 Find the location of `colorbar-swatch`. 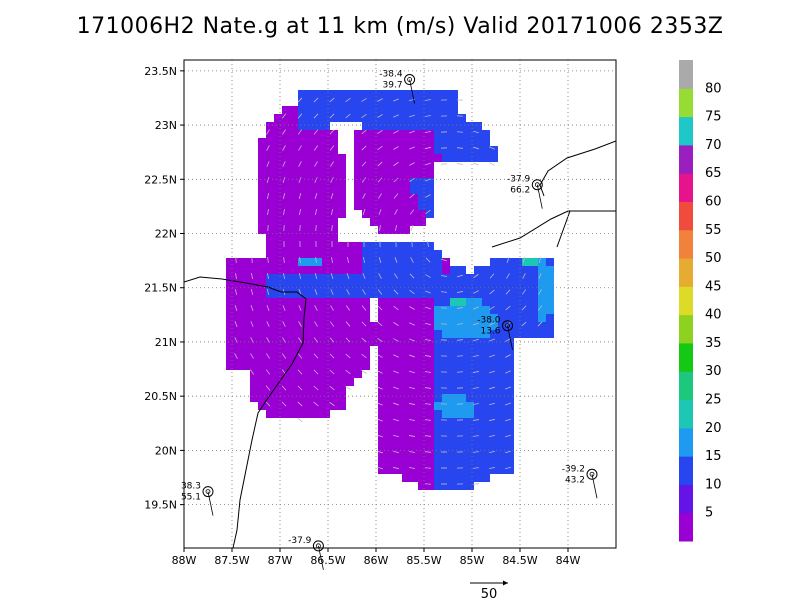

colorbar-swatch is located at coordinates (686, 131).